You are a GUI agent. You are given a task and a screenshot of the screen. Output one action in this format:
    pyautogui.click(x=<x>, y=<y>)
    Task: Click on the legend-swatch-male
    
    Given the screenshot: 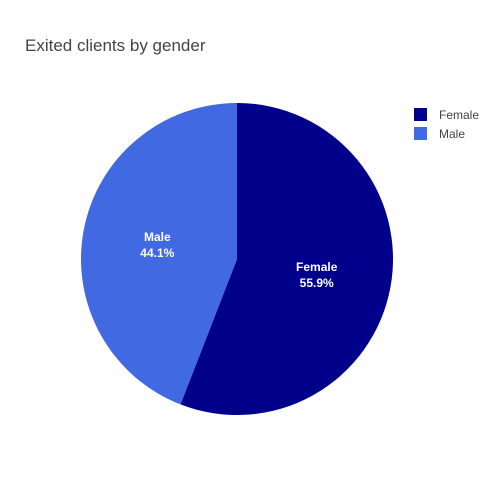 What is the action you would take?
    pyautogui.click(x=420, y=133)
    